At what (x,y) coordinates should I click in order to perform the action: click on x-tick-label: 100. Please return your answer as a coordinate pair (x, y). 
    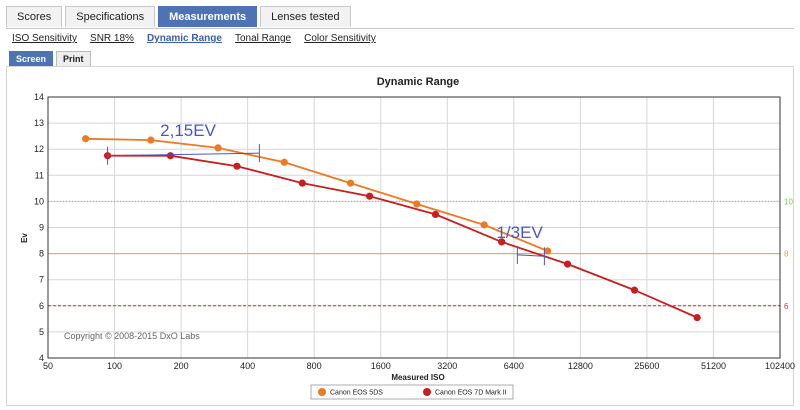
    Looking at the image, I should click on (114, 366).